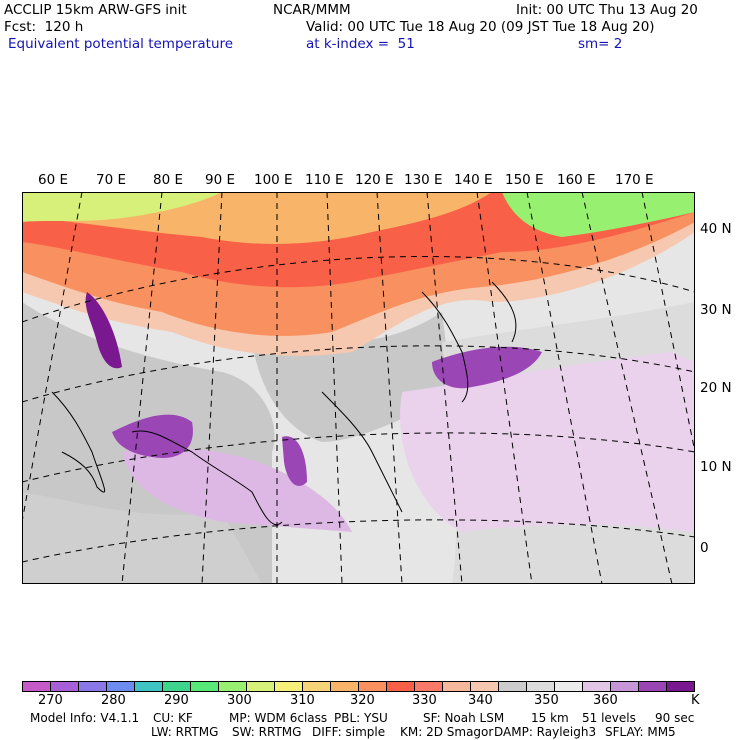 This screenshot has width=740, height=740. I want to click on colorbar-label: 320, so click(362, 700).